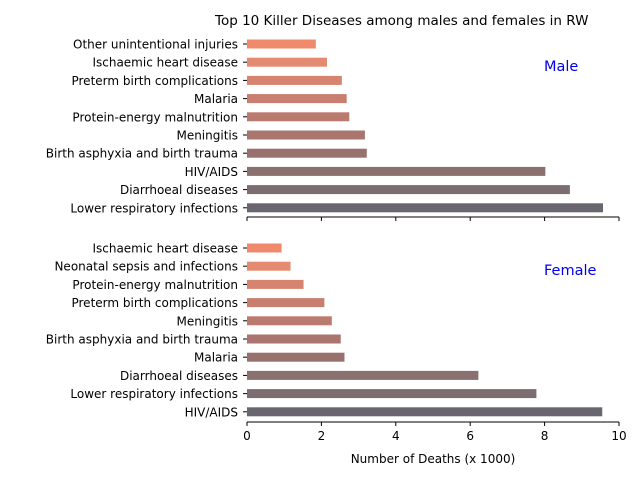  I want to click on male-category-label: Birth asphyxia and birth trauma, so click(142, 154).